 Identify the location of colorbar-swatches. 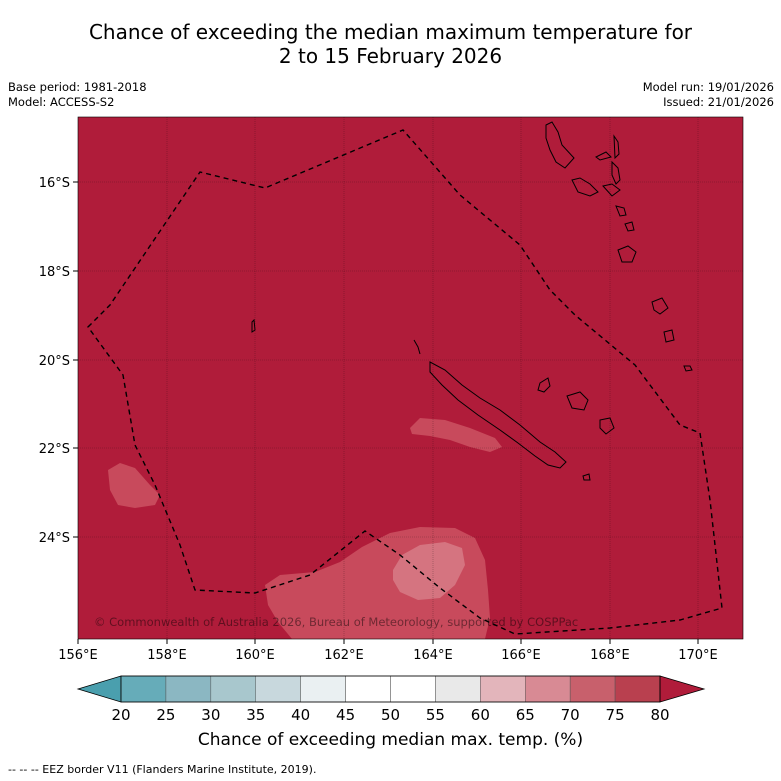
(390, 689).